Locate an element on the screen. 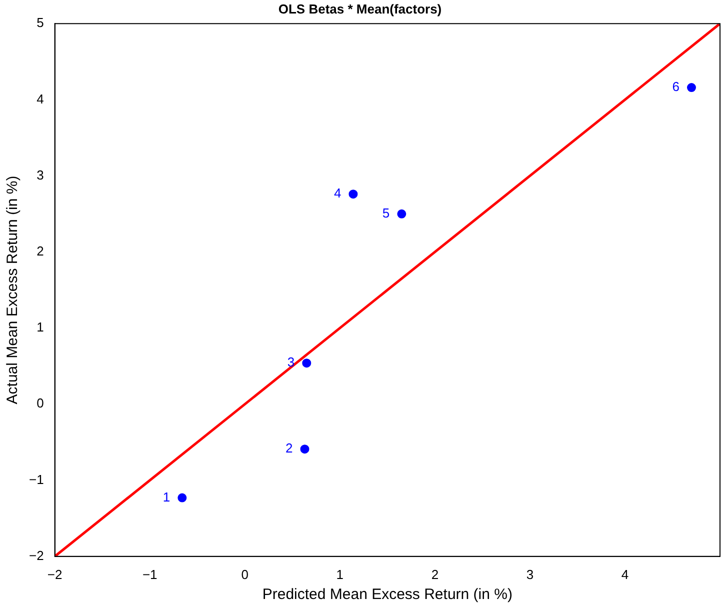 This screenshot has width=728, height=604. y-tick-label: 0 is located at coordinates (40, 403).